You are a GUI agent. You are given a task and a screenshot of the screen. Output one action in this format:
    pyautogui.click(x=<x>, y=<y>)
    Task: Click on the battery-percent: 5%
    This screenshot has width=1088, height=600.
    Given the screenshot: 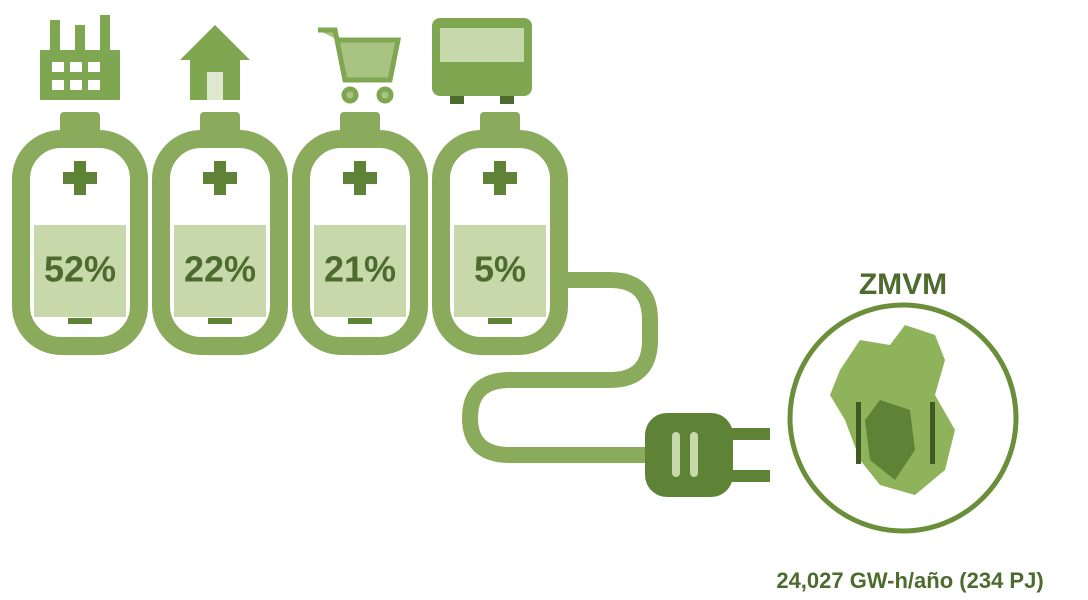 What is the action you would take?
    pyautogui.click(x=500, y=269)
    